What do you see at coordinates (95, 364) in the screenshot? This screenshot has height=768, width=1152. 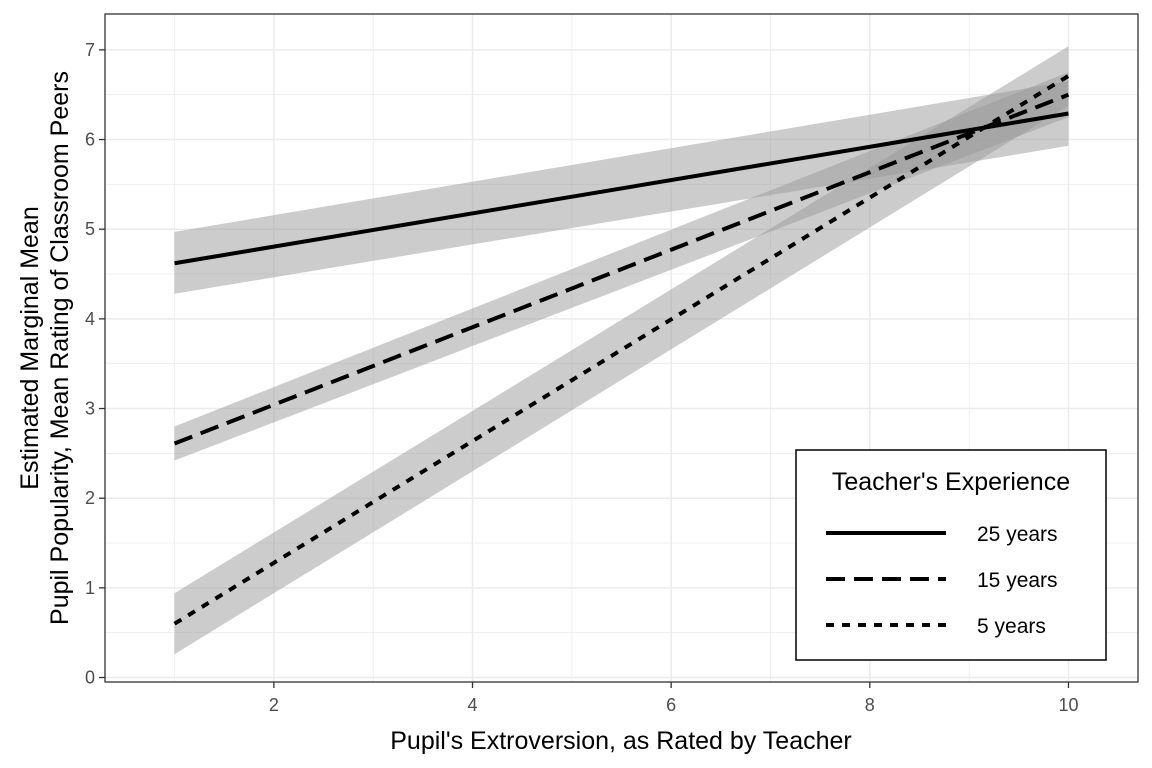 I see `y-tick-layer: 0 1 2 3 4 5 6 7` at bounding box center [95, 364].